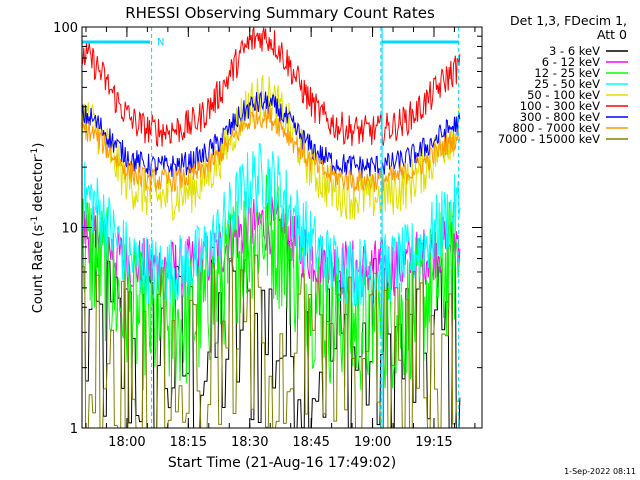 This screenshot has height=480, width=640. What do you see at coordinates (563, 95) in the screenshot?
I see `legend-label-4: 50 - 100 keV` at bounding box center [563, 95].